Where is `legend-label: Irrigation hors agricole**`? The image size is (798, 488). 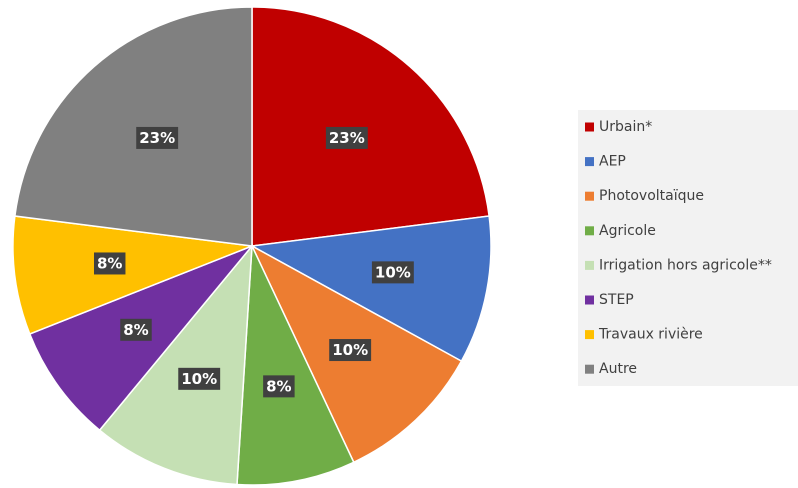 legend-label: Irrigation hors agricole** is located at coordinates (685, 265).